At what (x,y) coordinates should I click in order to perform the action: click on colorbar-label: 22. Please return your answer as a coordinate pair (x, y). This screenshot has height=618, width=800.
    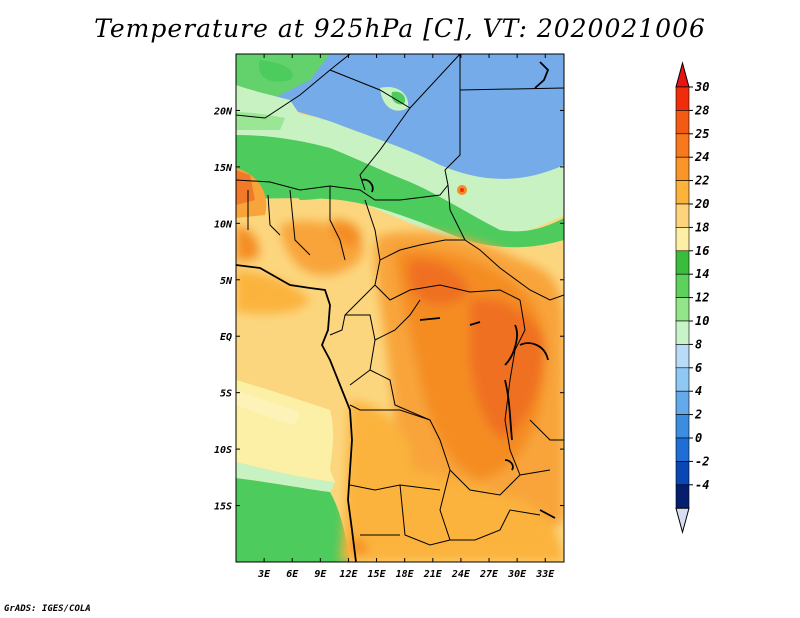
    Looking at the image, I should click on (701, 181).